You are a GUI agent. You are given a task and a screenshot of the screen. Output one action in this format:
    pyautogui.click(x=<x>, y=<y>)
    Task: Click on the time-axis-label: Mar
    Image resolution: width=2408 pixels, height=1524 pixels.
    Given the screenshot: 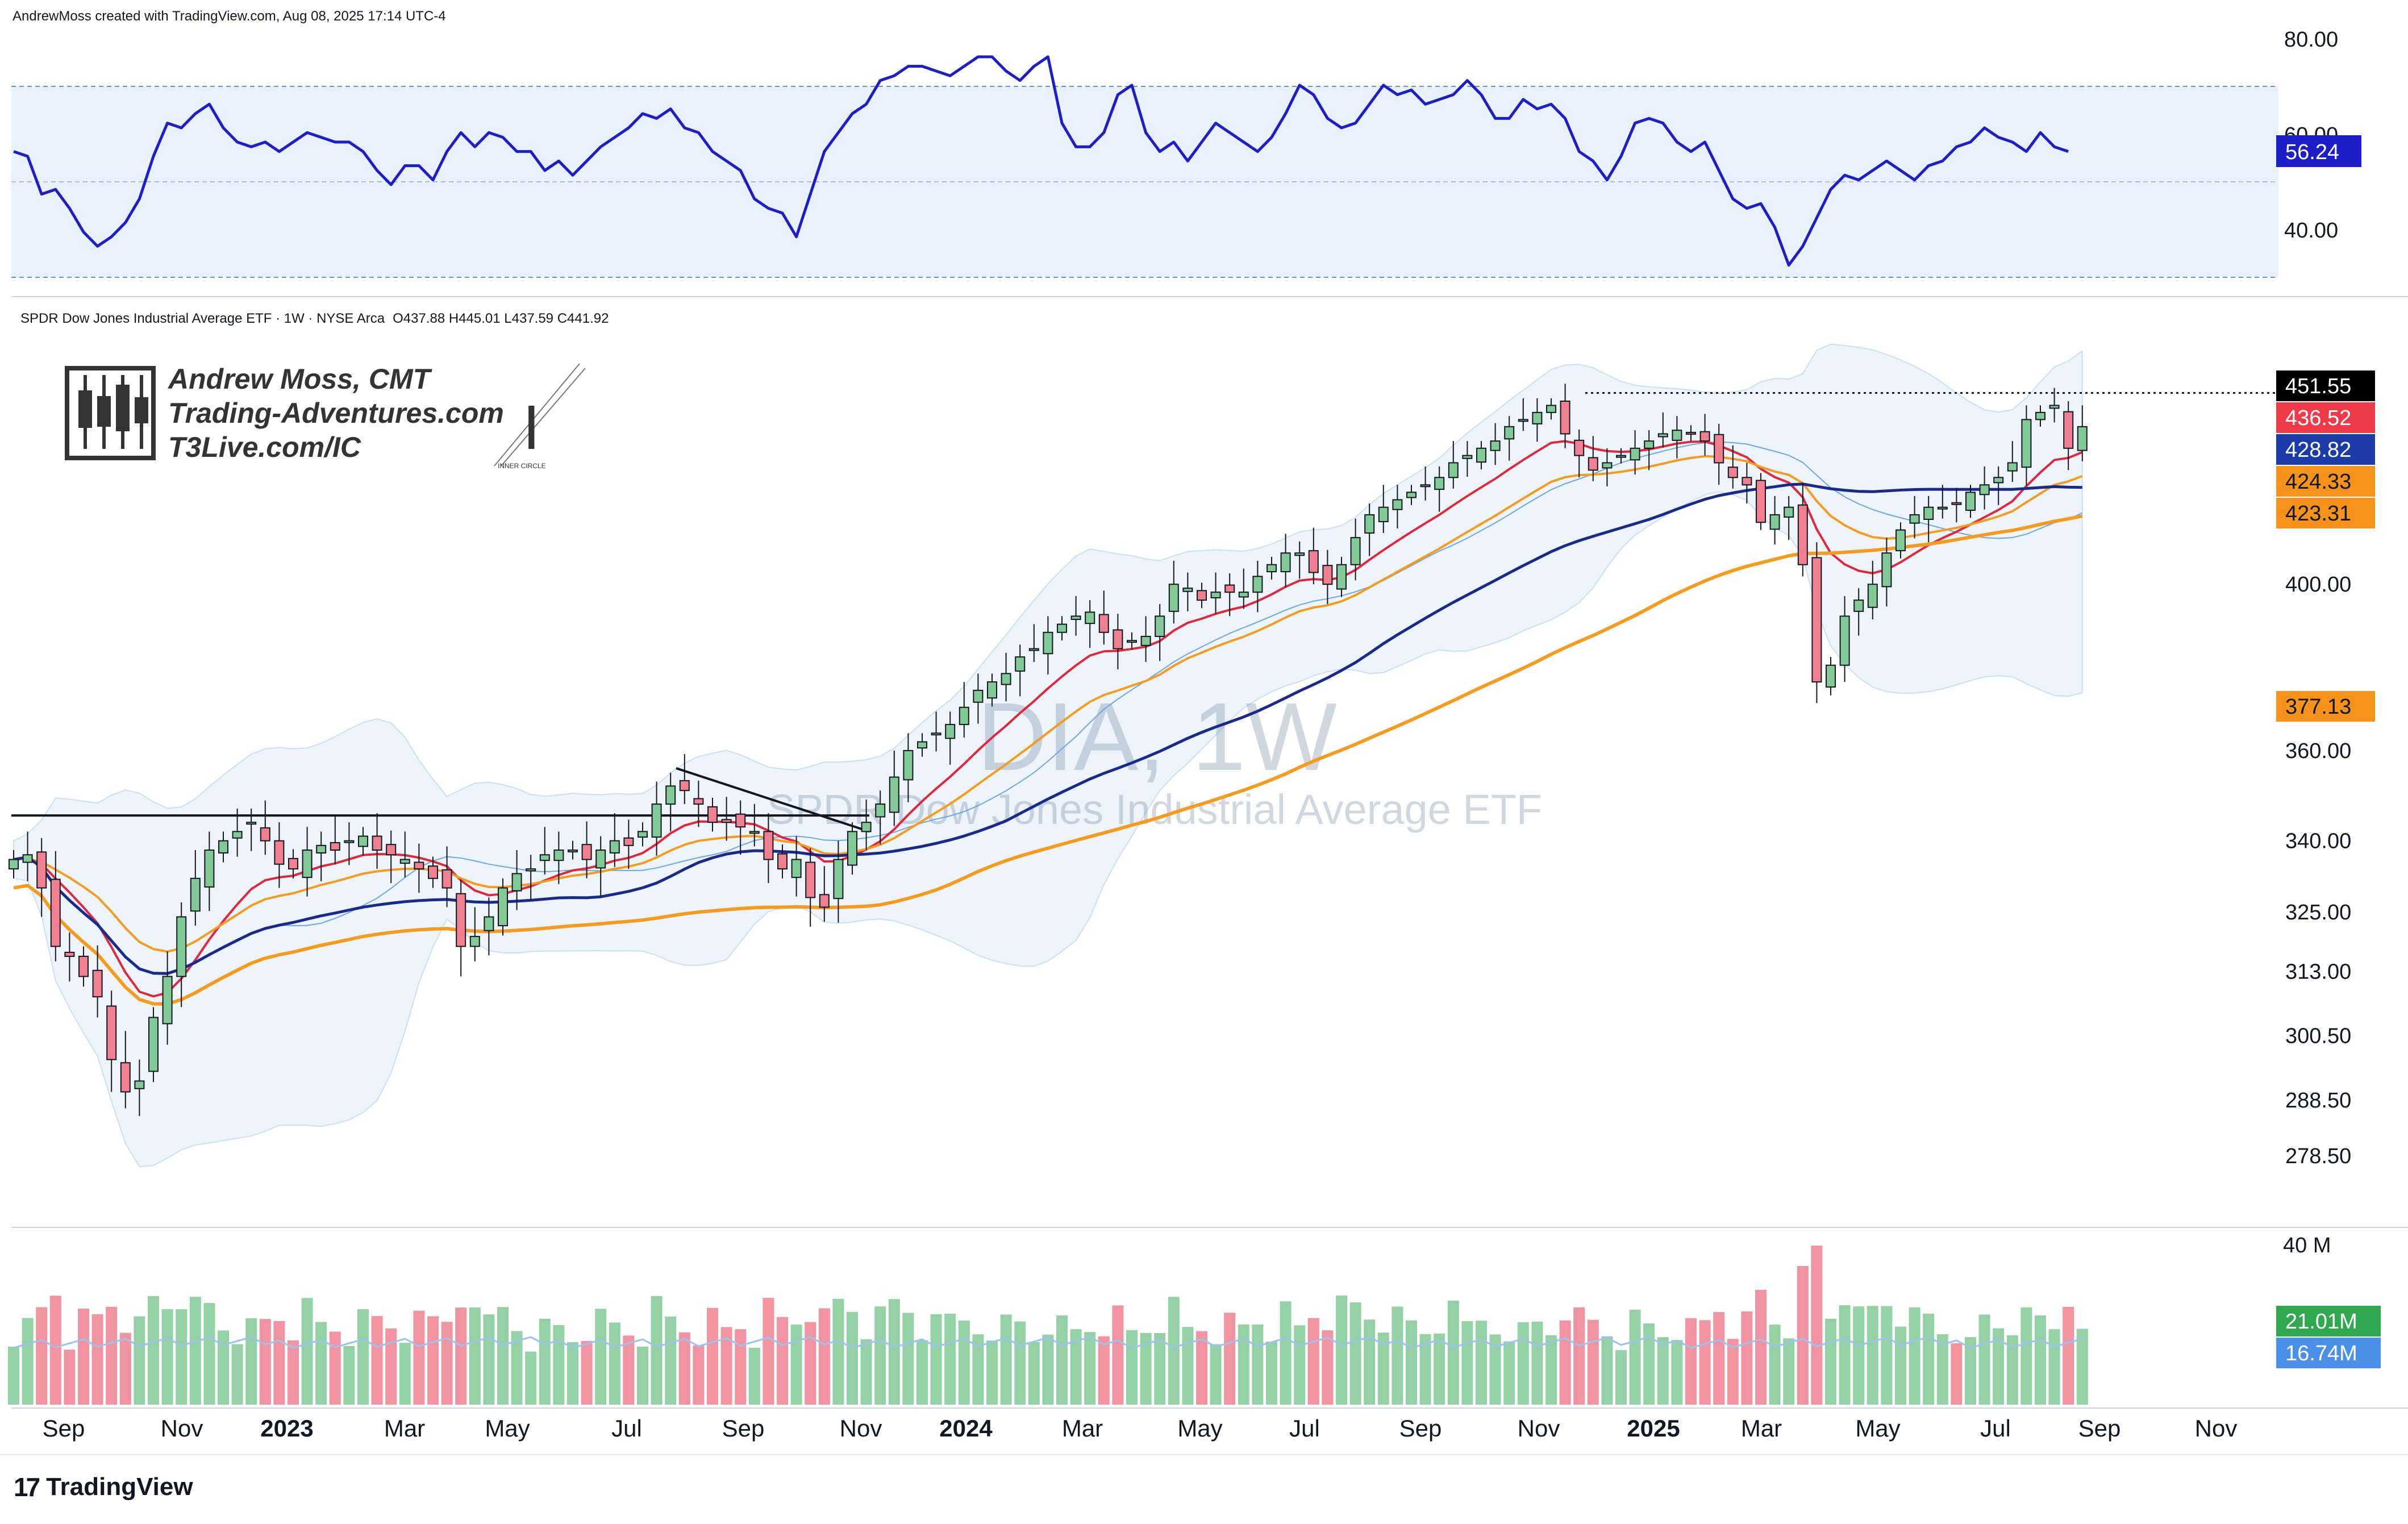 What is the action you would take?
    pyautogui.click(x=1761, y=1429)
    